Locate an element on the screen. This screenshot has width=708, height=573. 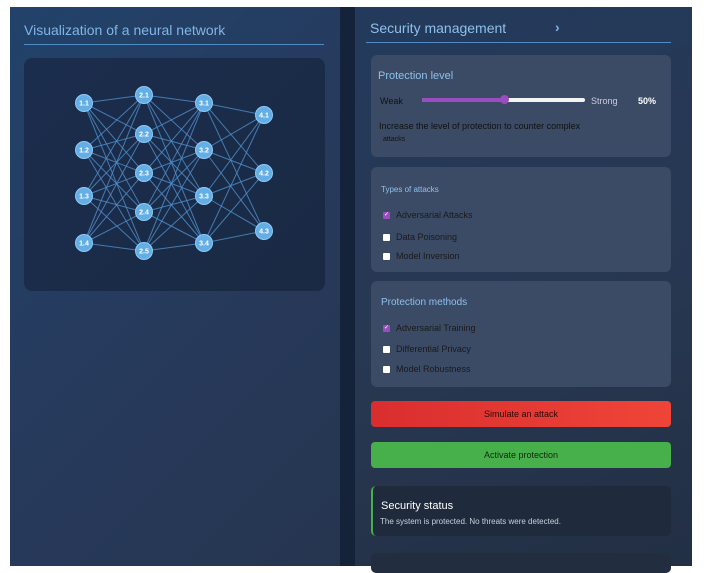
checkbox-label: Model Inversion is located at coordinates (428, 256).